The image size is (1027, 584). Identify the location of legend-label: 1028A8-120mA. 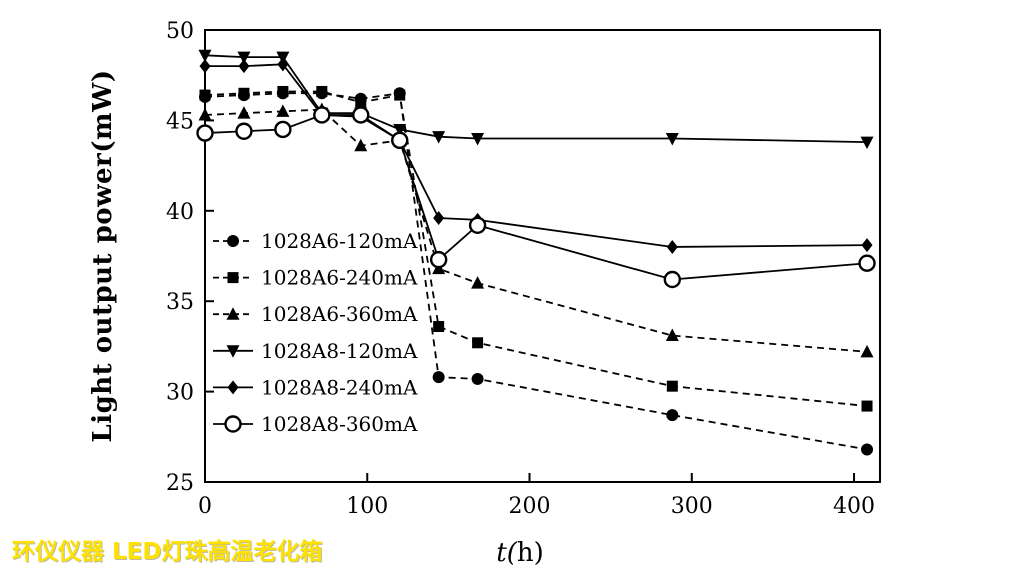
(339, 351).